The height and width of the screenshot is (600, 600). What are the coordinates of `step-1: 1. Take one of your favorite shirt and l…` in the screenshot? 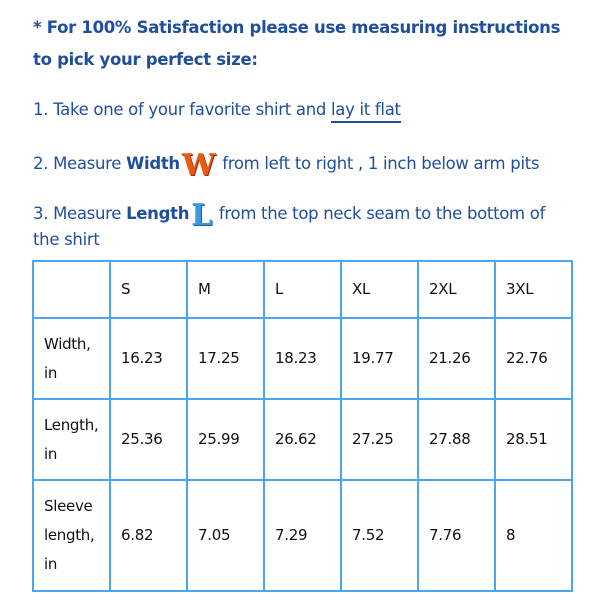 It's located at (217, 111).